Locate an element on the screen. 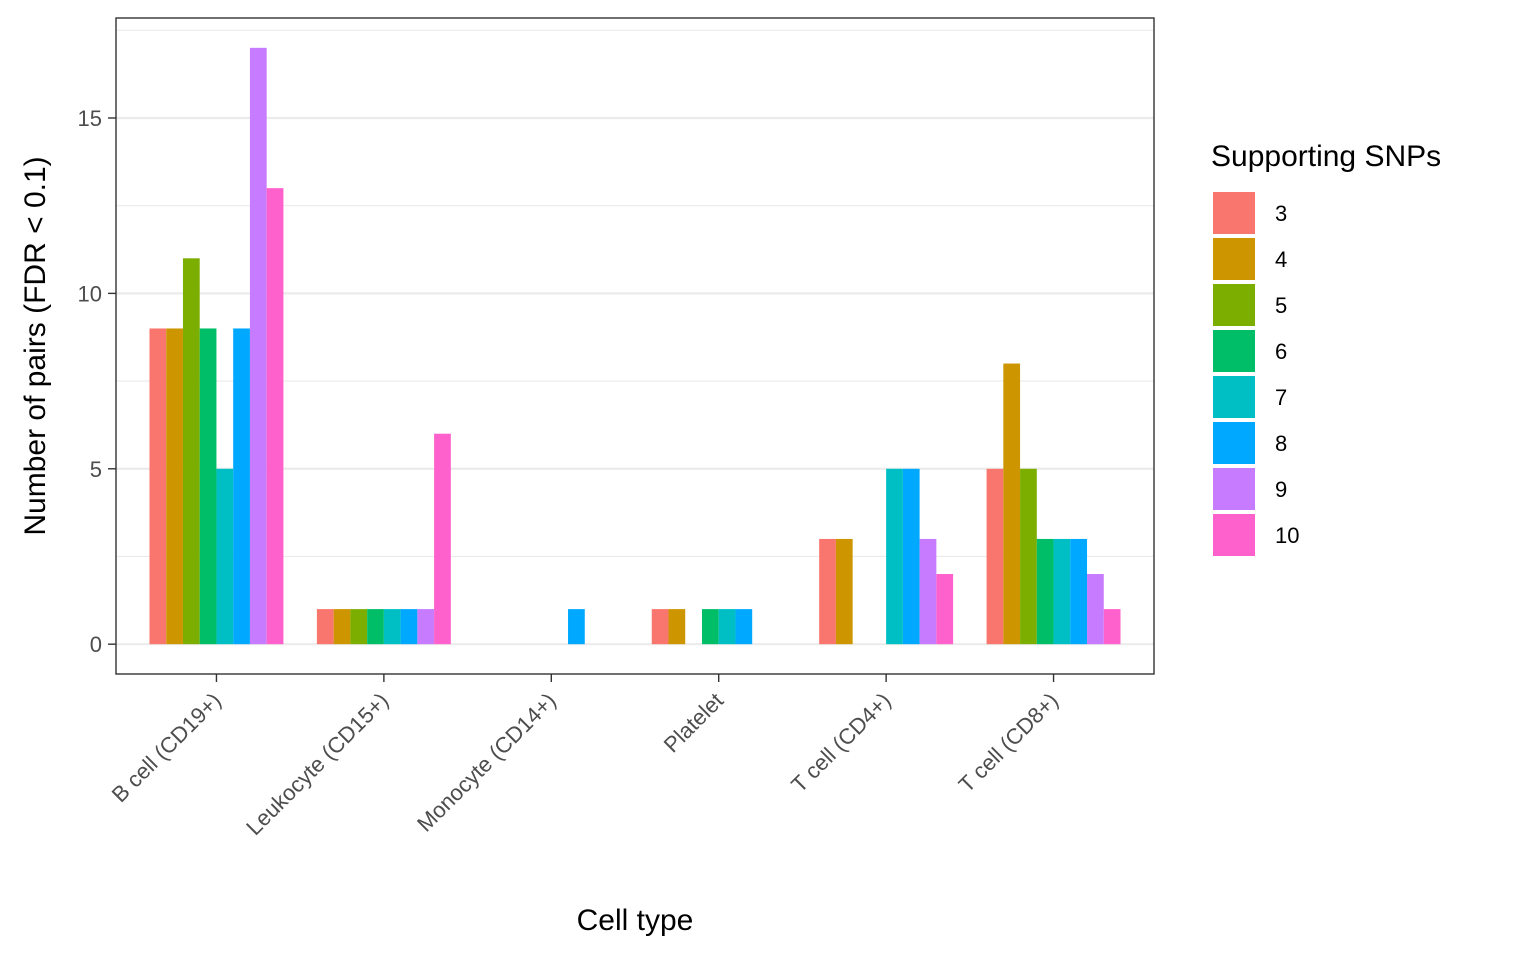 The width and height of the screenshot is (1536, 960). x-tick-label: Leukocyte (CD15+) is located at coordinates (317, 764).